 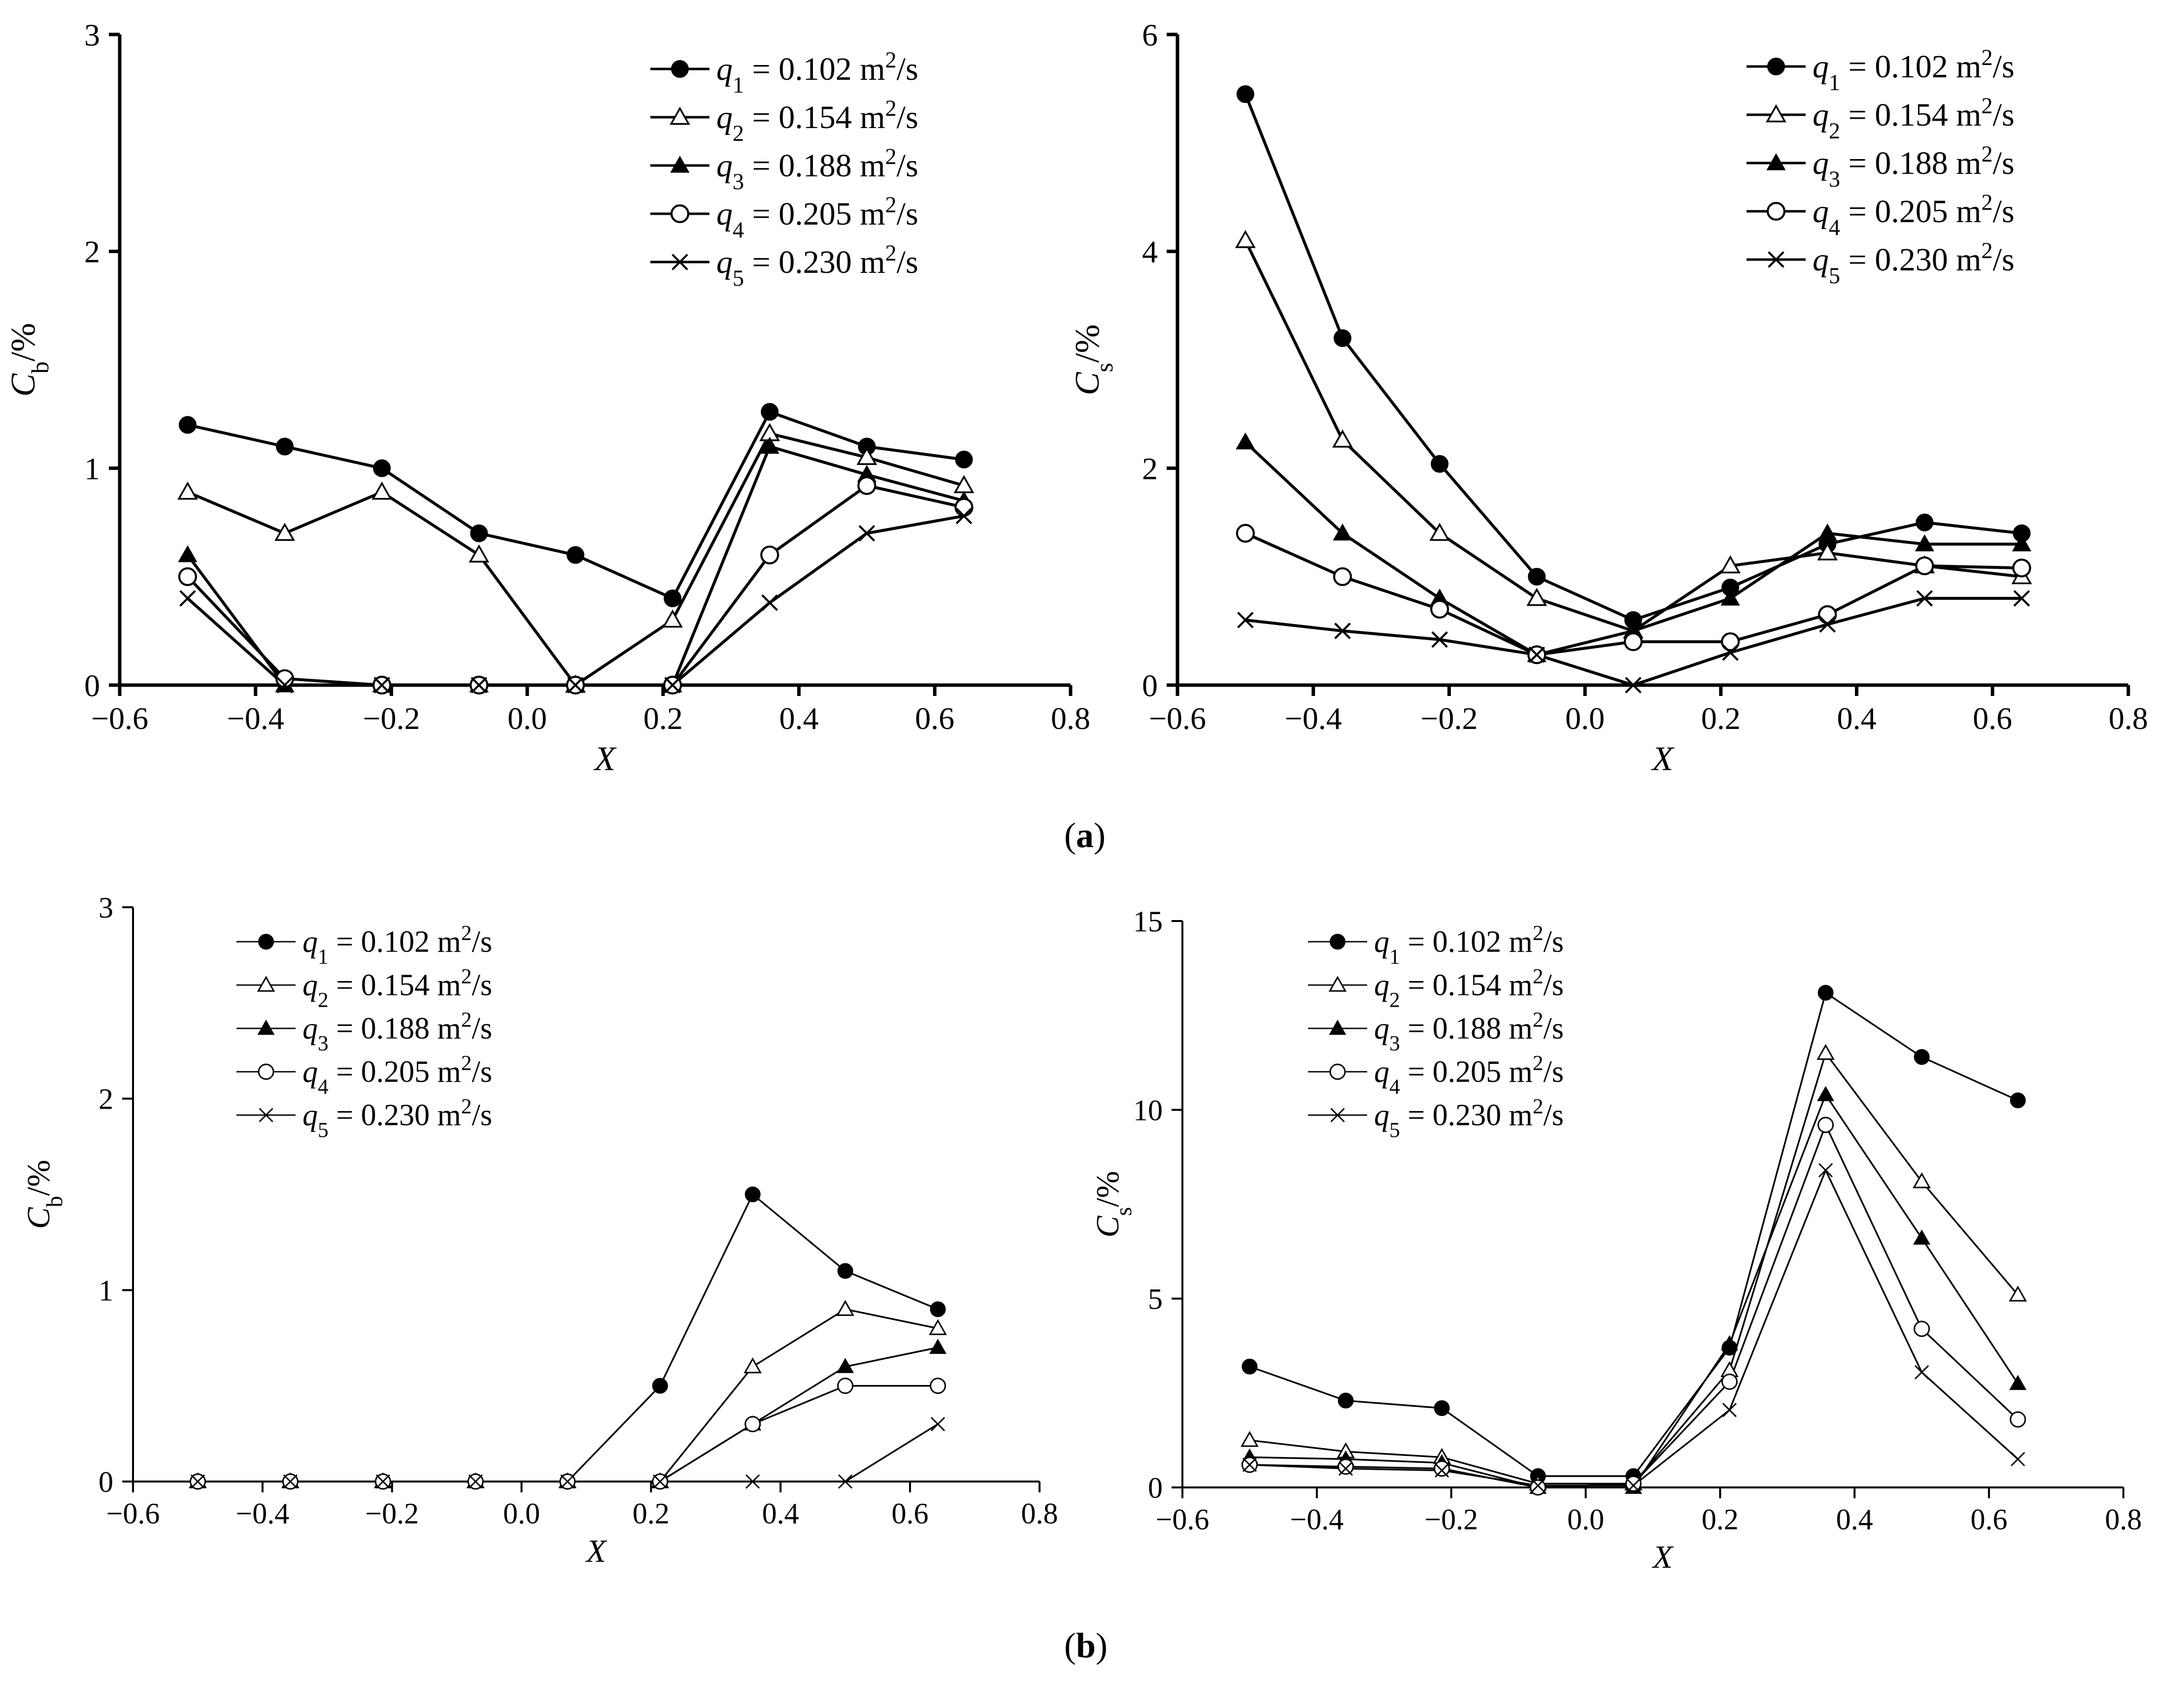 I want to click on series-line-q1, so click(x=1633, y=1234).